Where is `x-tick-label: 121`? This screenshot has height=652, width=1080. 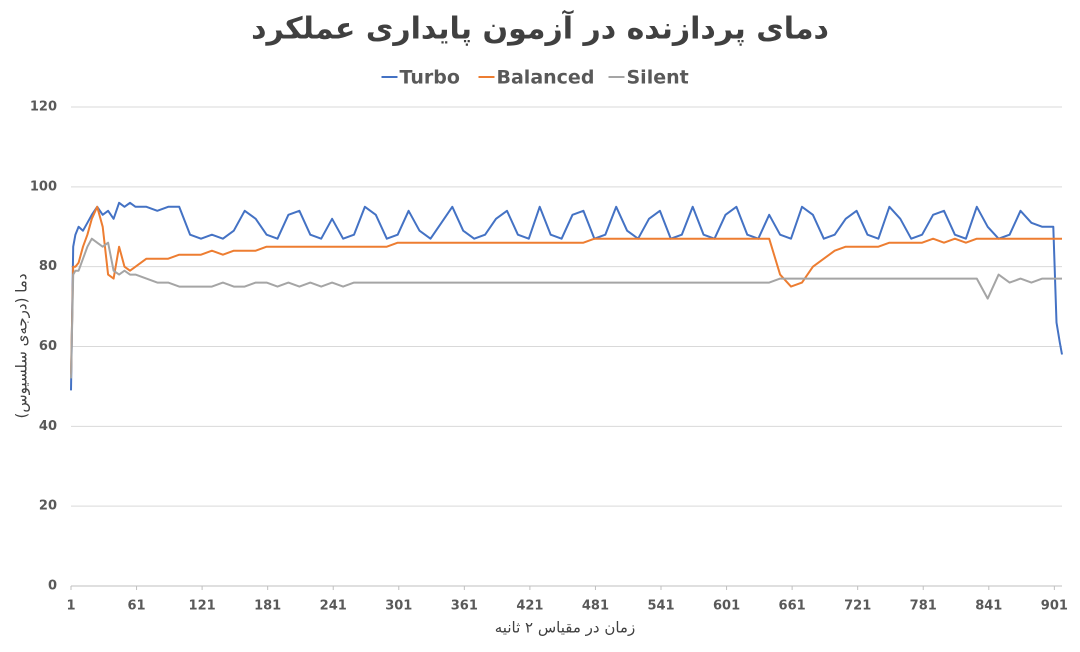 x-tick-label: 121 is located at coordinates (202, 606).